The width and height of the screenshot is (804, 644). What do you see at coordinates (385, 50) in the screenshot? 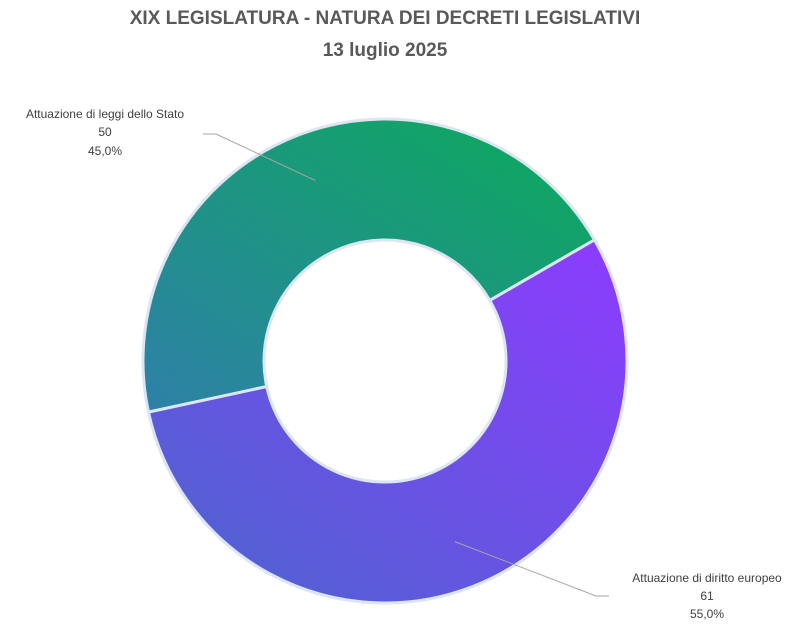
I see `chart-subtitle: 13 luglio 2025` at bounding box center [385, 50].